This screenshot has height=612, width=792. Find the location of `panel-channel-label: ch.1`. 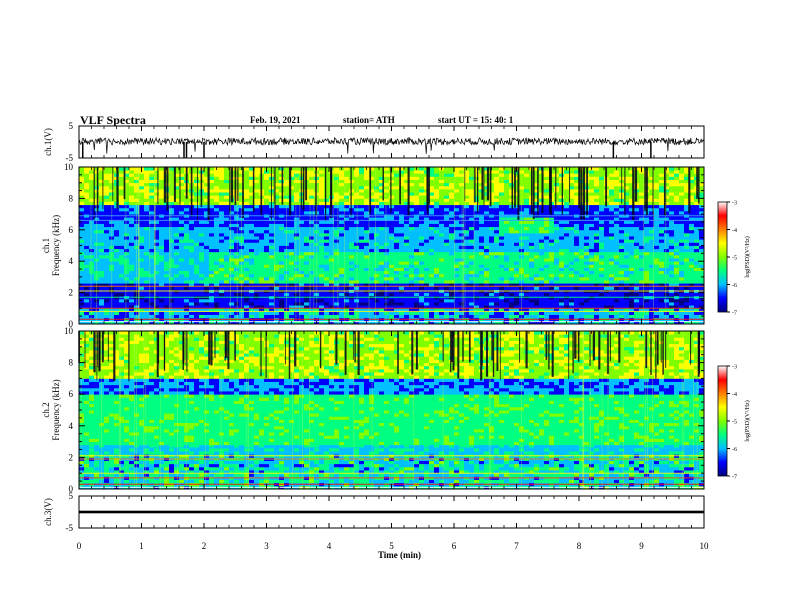

panel-channel-label: ch.1 is located at coordinates (46, 245).